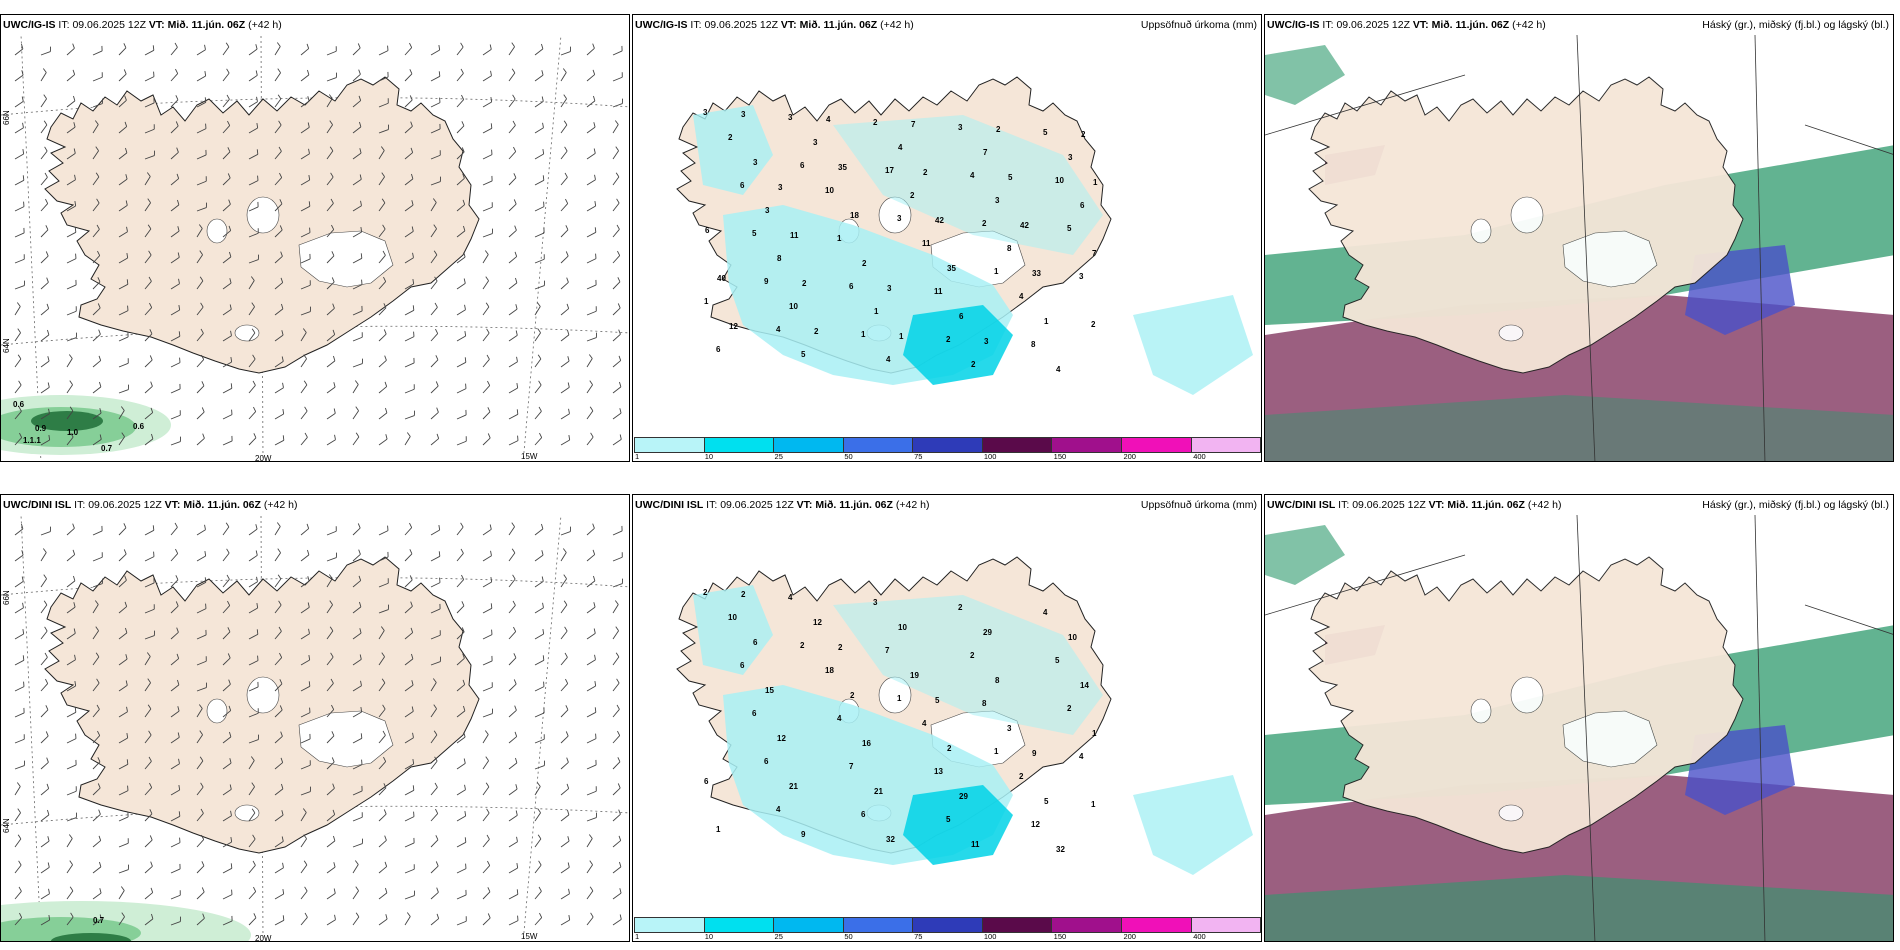 This screenshot has width=1900, height=950. What do you see at coordinates (19, 404) in the screenshot?
I see `wind-value: 0.6` at bounding box center [19, 404].